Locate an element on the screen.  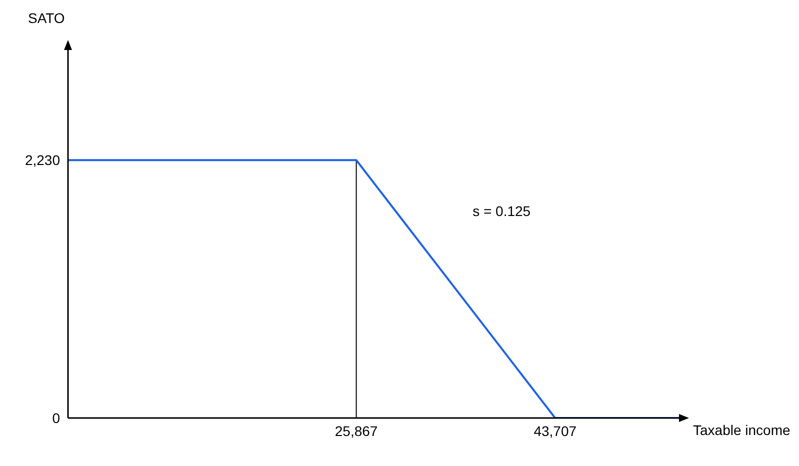
y-tick-label: 0 is located at coordinates (56, 418).